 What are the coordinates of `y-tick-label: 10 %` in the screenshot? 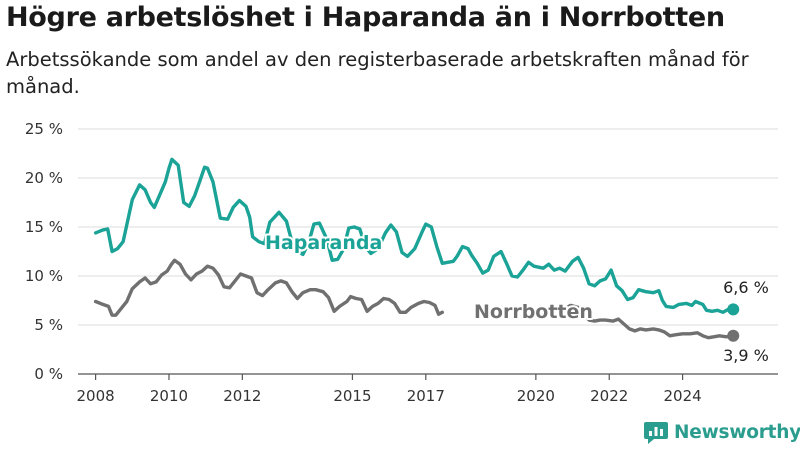 It's located at (44, 276).